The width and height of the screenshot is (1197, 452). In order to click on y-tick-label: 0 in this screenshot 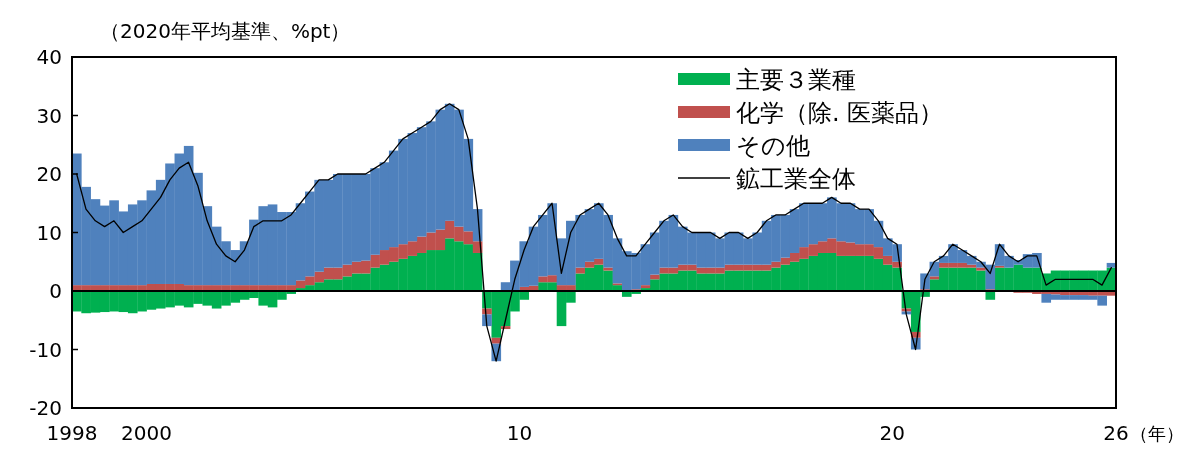, I will do `click(55, 291)`.